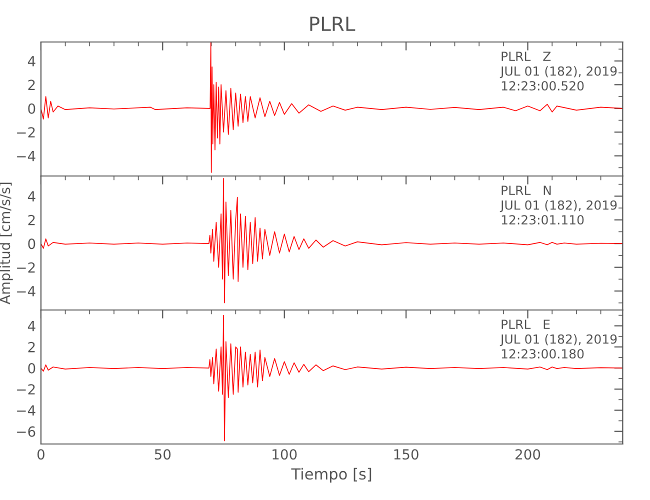 Image resolution: width=650 pixels, height=500 pixels. What do you see at coordinates (284, 454) in the screenshot?
I see `x-tick-label: 100` at bounding box center [284, 454].